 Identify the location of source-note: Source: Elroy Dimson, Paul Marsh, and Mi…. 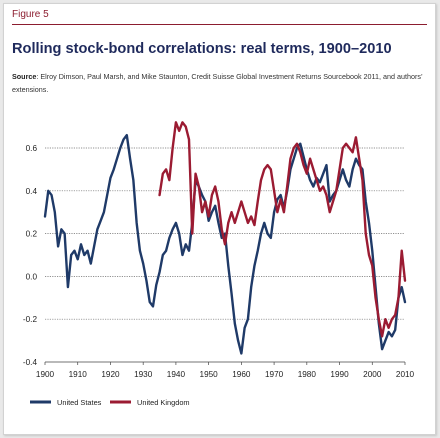
(218, 83).